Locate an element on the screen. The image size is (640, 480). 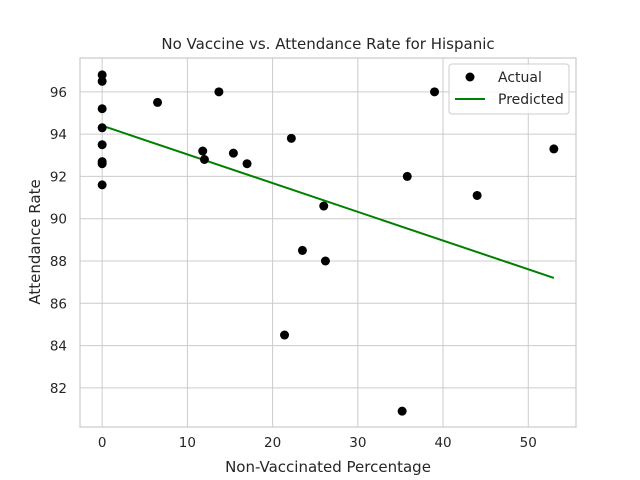
y-tick-label: 92 is located at coordinates (58, 177).